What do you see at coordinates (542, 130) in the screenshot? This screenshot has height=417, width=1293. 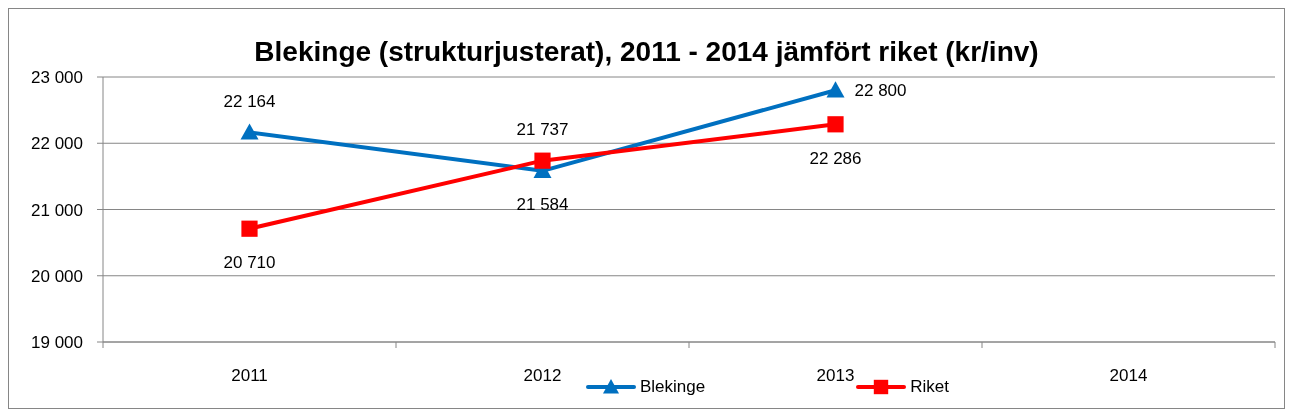 I see `data-label: 21 737` at bounding box center [542, 130].